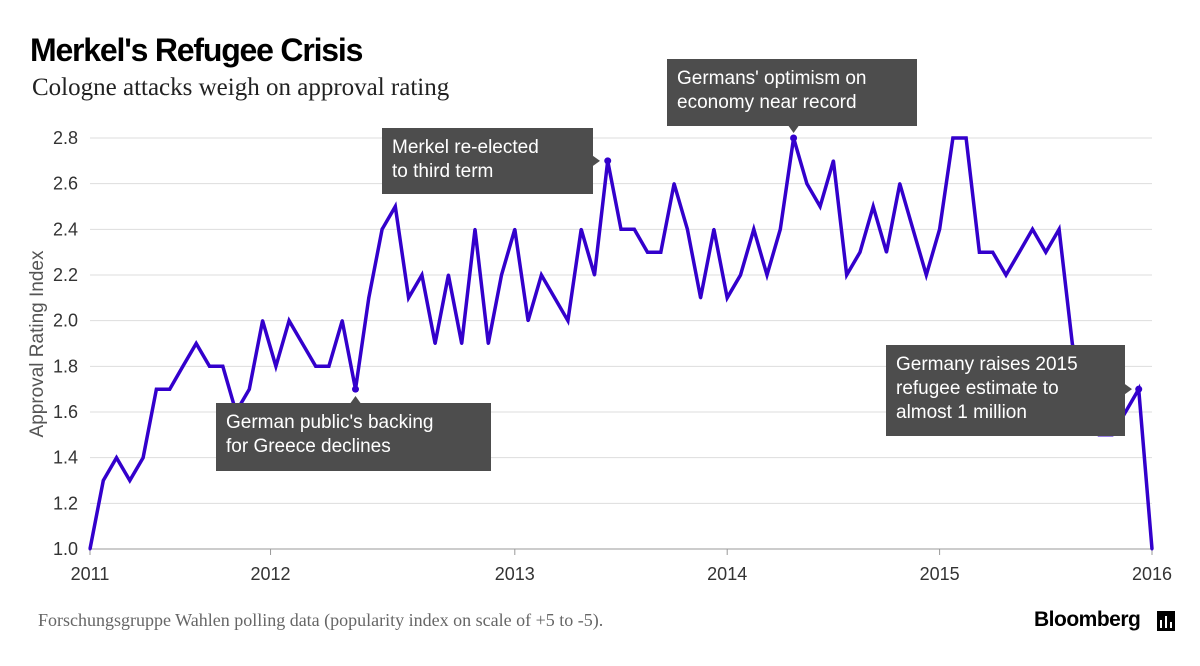 The image size is (1200, 666). I want to click on bloomberg-chart-icon, so click(1166, 621).